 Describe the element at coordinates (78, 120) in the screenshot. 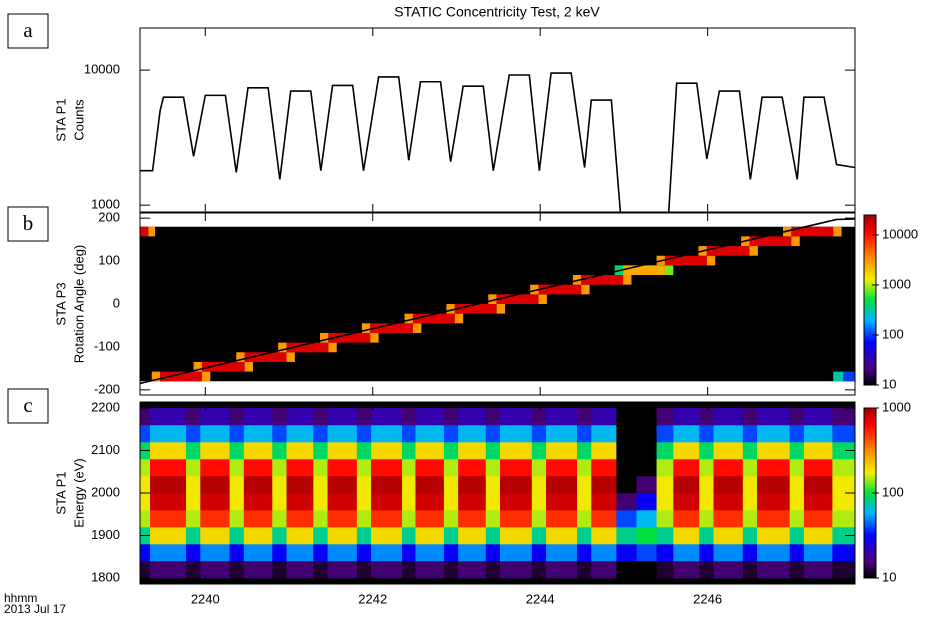

I see `y-axis-label: Counts` at that location.